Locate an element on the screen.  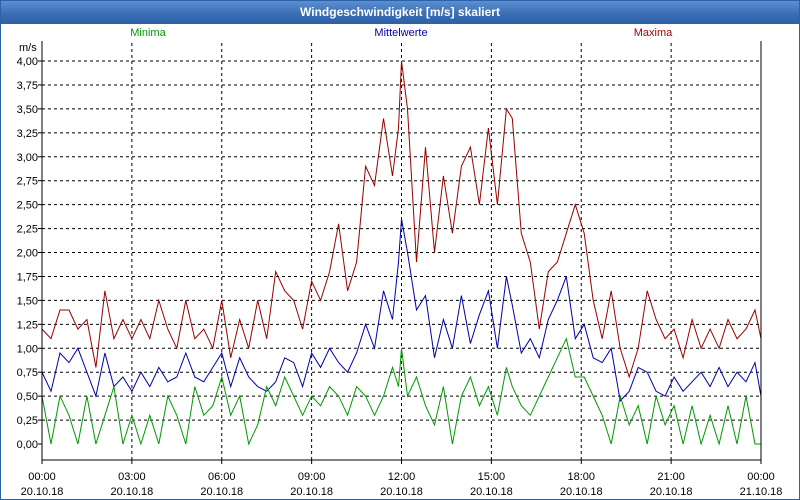
x-tick-time: 12:00 is located at coordinates (402, 477).